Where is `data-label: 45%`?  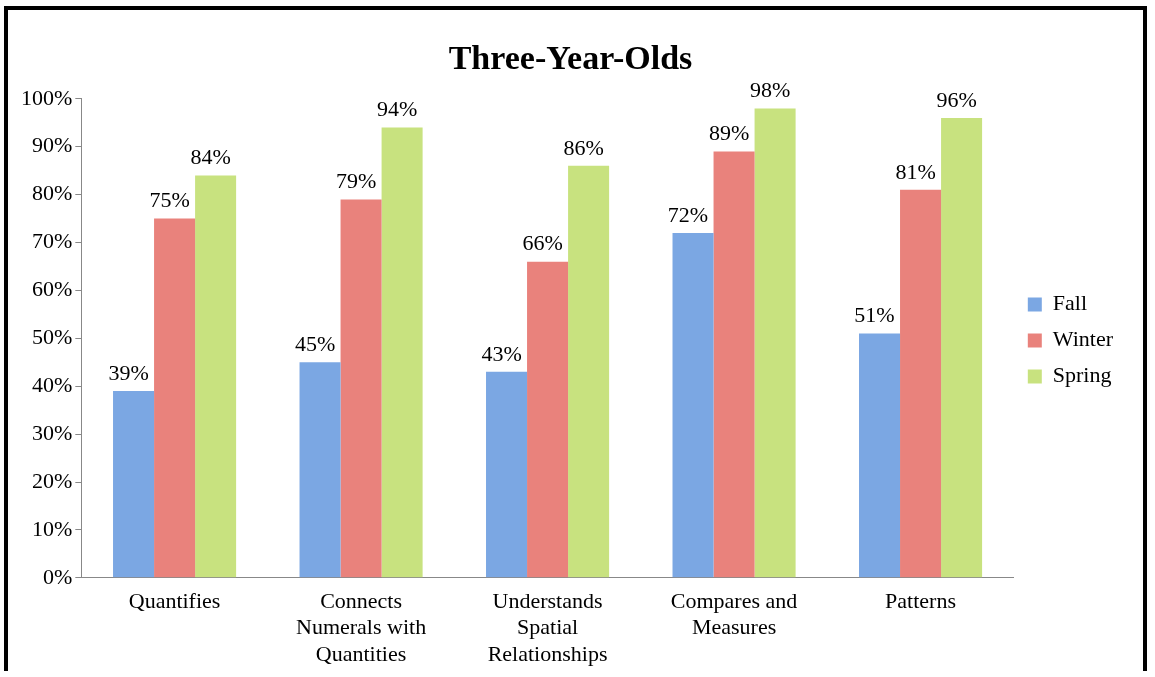
data-label: 45% is located at coordinates (315, 344).